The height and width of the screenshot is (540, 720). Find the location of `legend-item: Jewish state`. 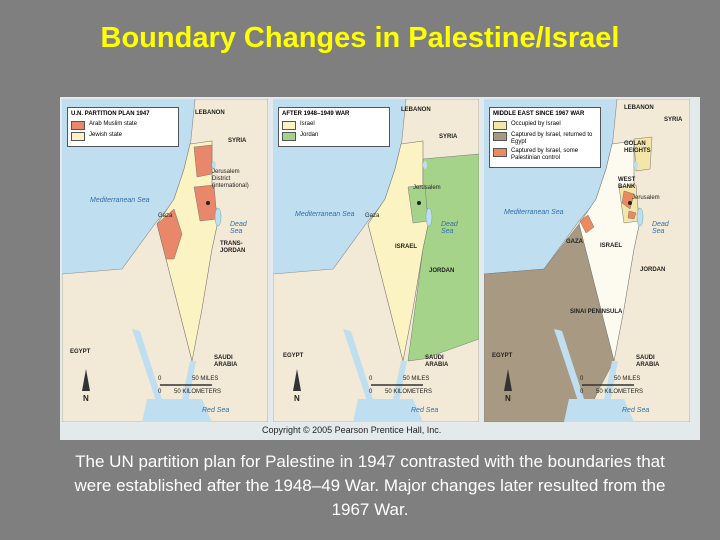

legend-item: Jewish state is located at coordinates (123, 136).